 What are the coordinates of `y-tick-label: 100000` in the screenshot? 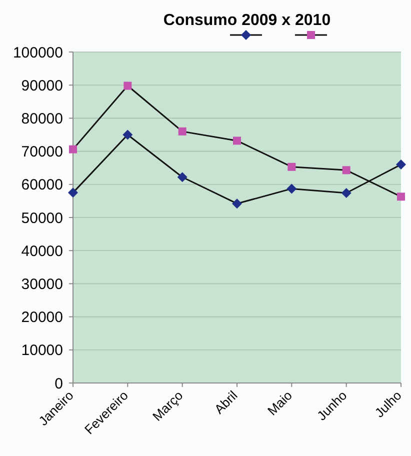 It's located at (37, 53).